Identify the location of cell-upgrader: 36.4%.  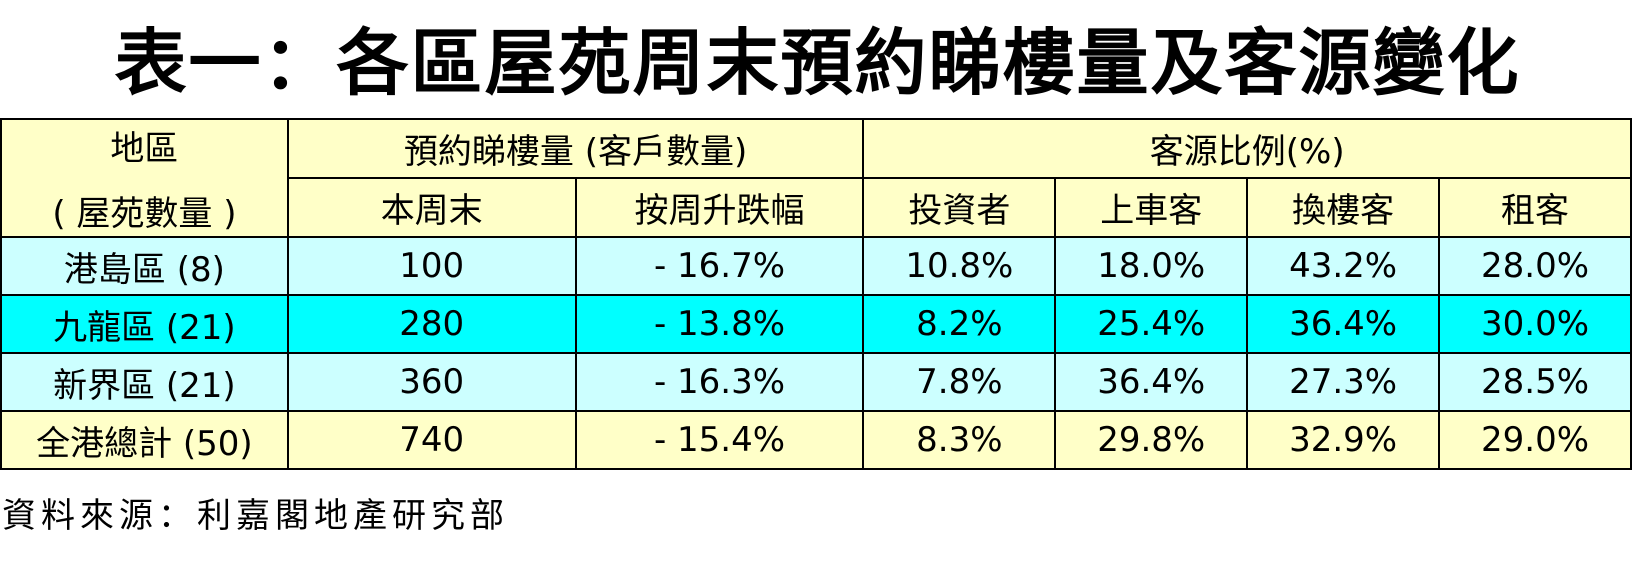
(1343, 324).